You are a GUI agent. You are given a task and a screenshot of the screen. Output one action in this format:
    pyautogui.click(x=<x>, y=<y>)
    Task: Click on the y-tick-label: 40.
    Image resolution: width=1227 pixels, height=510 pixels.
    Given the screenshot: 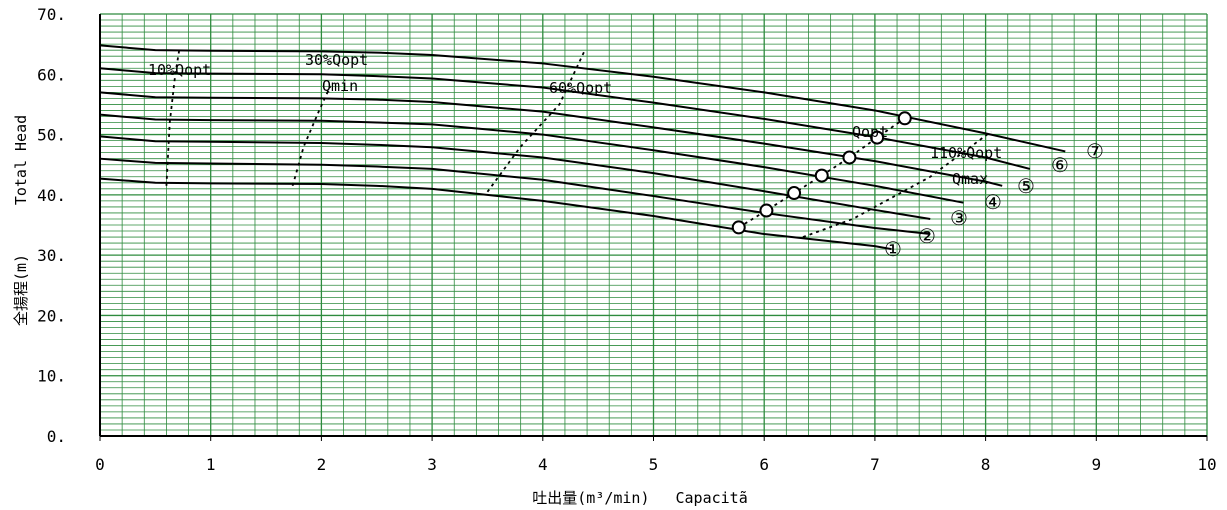 What is the action you would take?
    pyautogui.click(x=51, y=195)
    